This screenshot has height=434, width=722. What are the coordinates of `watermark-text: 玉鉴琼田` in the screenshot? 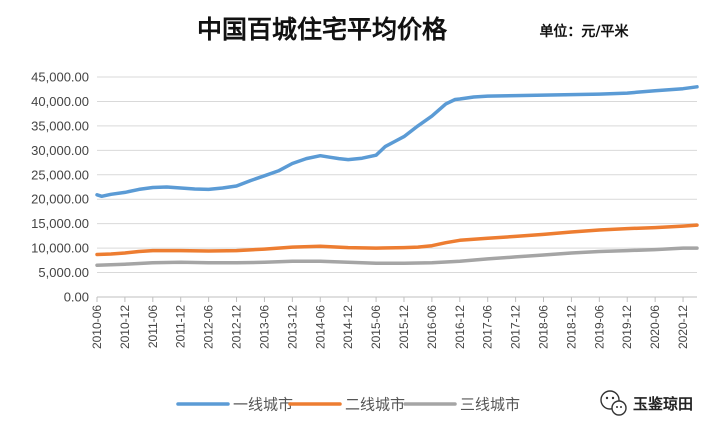 It's located at (663, 404).